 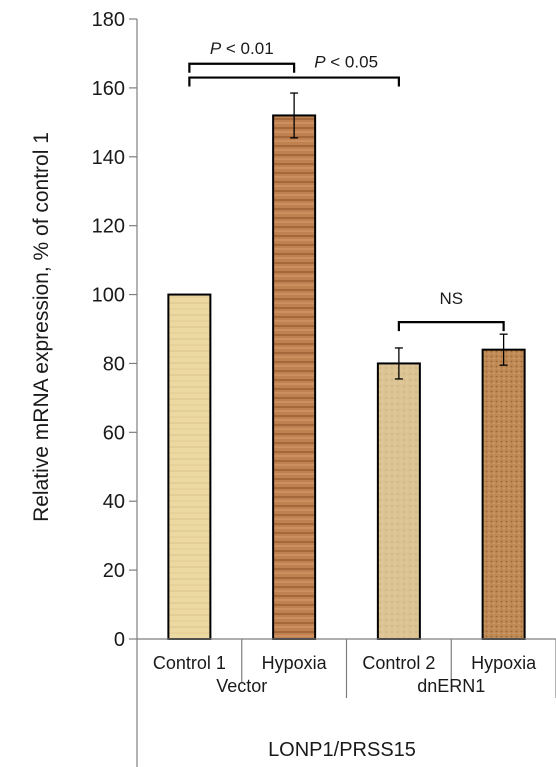 I want to click on y-tick-label: 180, so click(x=108, y=20).